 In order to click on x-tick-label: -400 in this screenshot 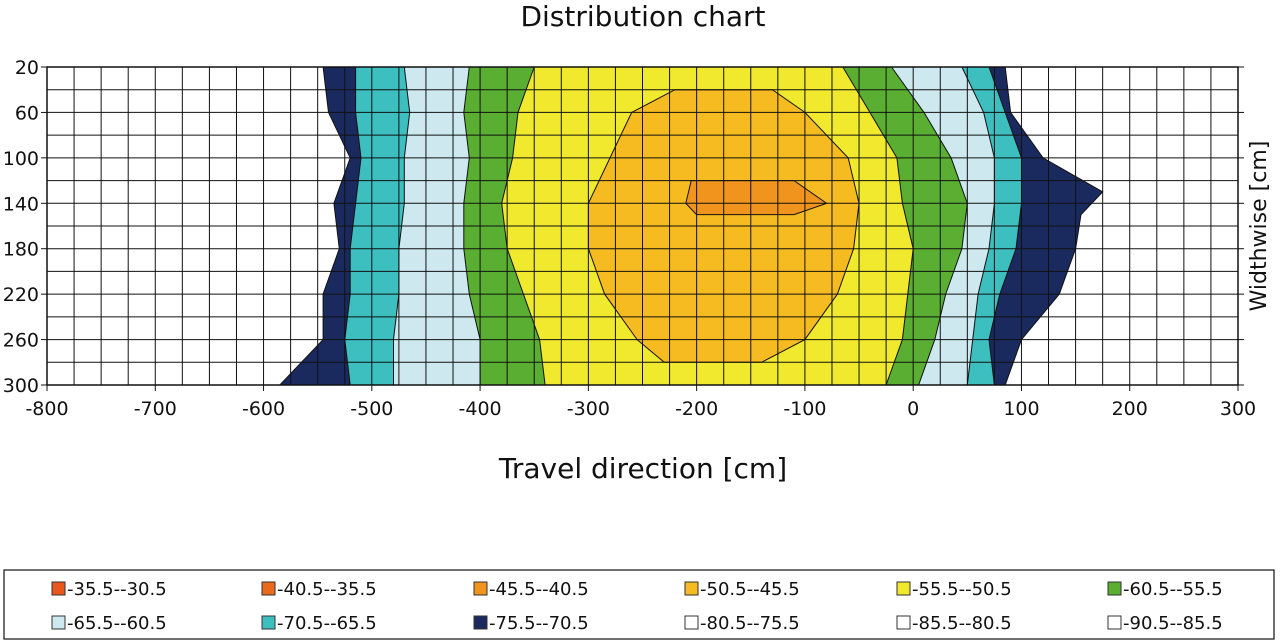, I will do `click(480, 409)`.